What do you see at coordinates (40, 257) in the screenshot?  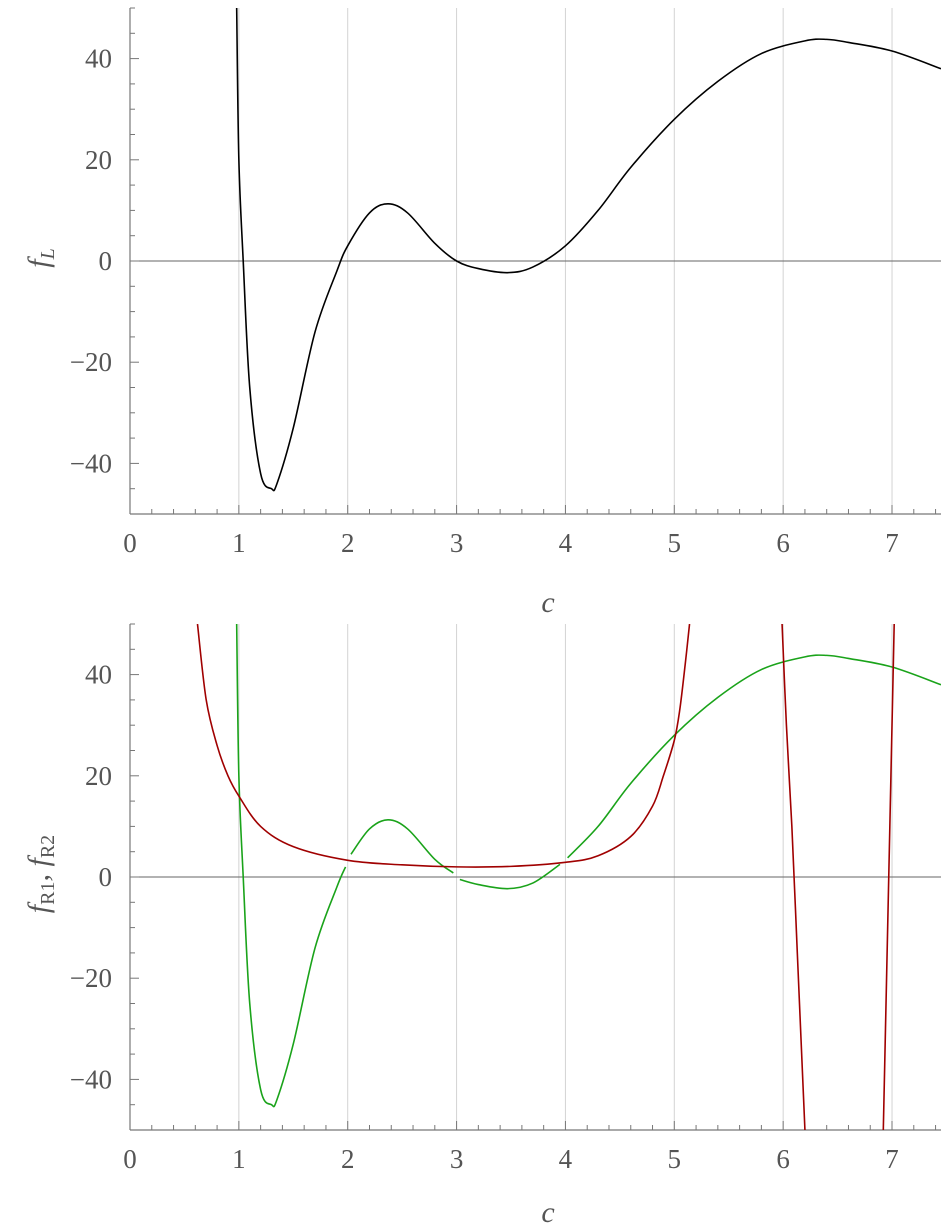 I see `top-y-axis-label: fL` at bounding box center [40, 257].